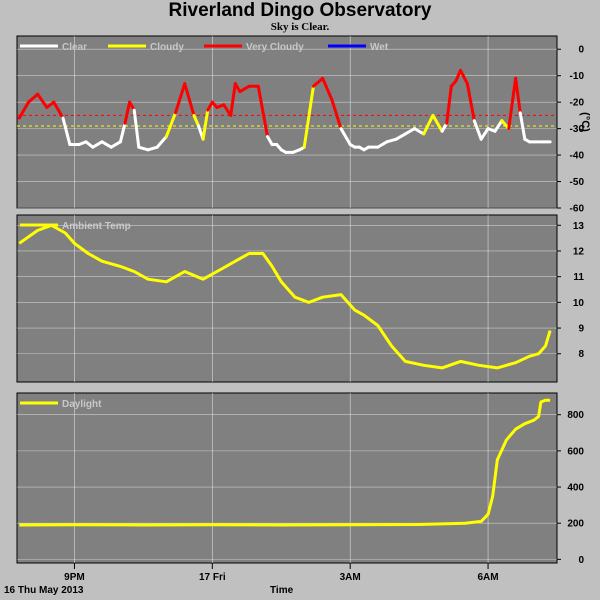 The image size is (600, 600). What do you see at coordinates (281, 573) in the screenshot?
I see `time-axis: 9PM 17 Fri 3AM 6AM` at bounding box center [281, 573].